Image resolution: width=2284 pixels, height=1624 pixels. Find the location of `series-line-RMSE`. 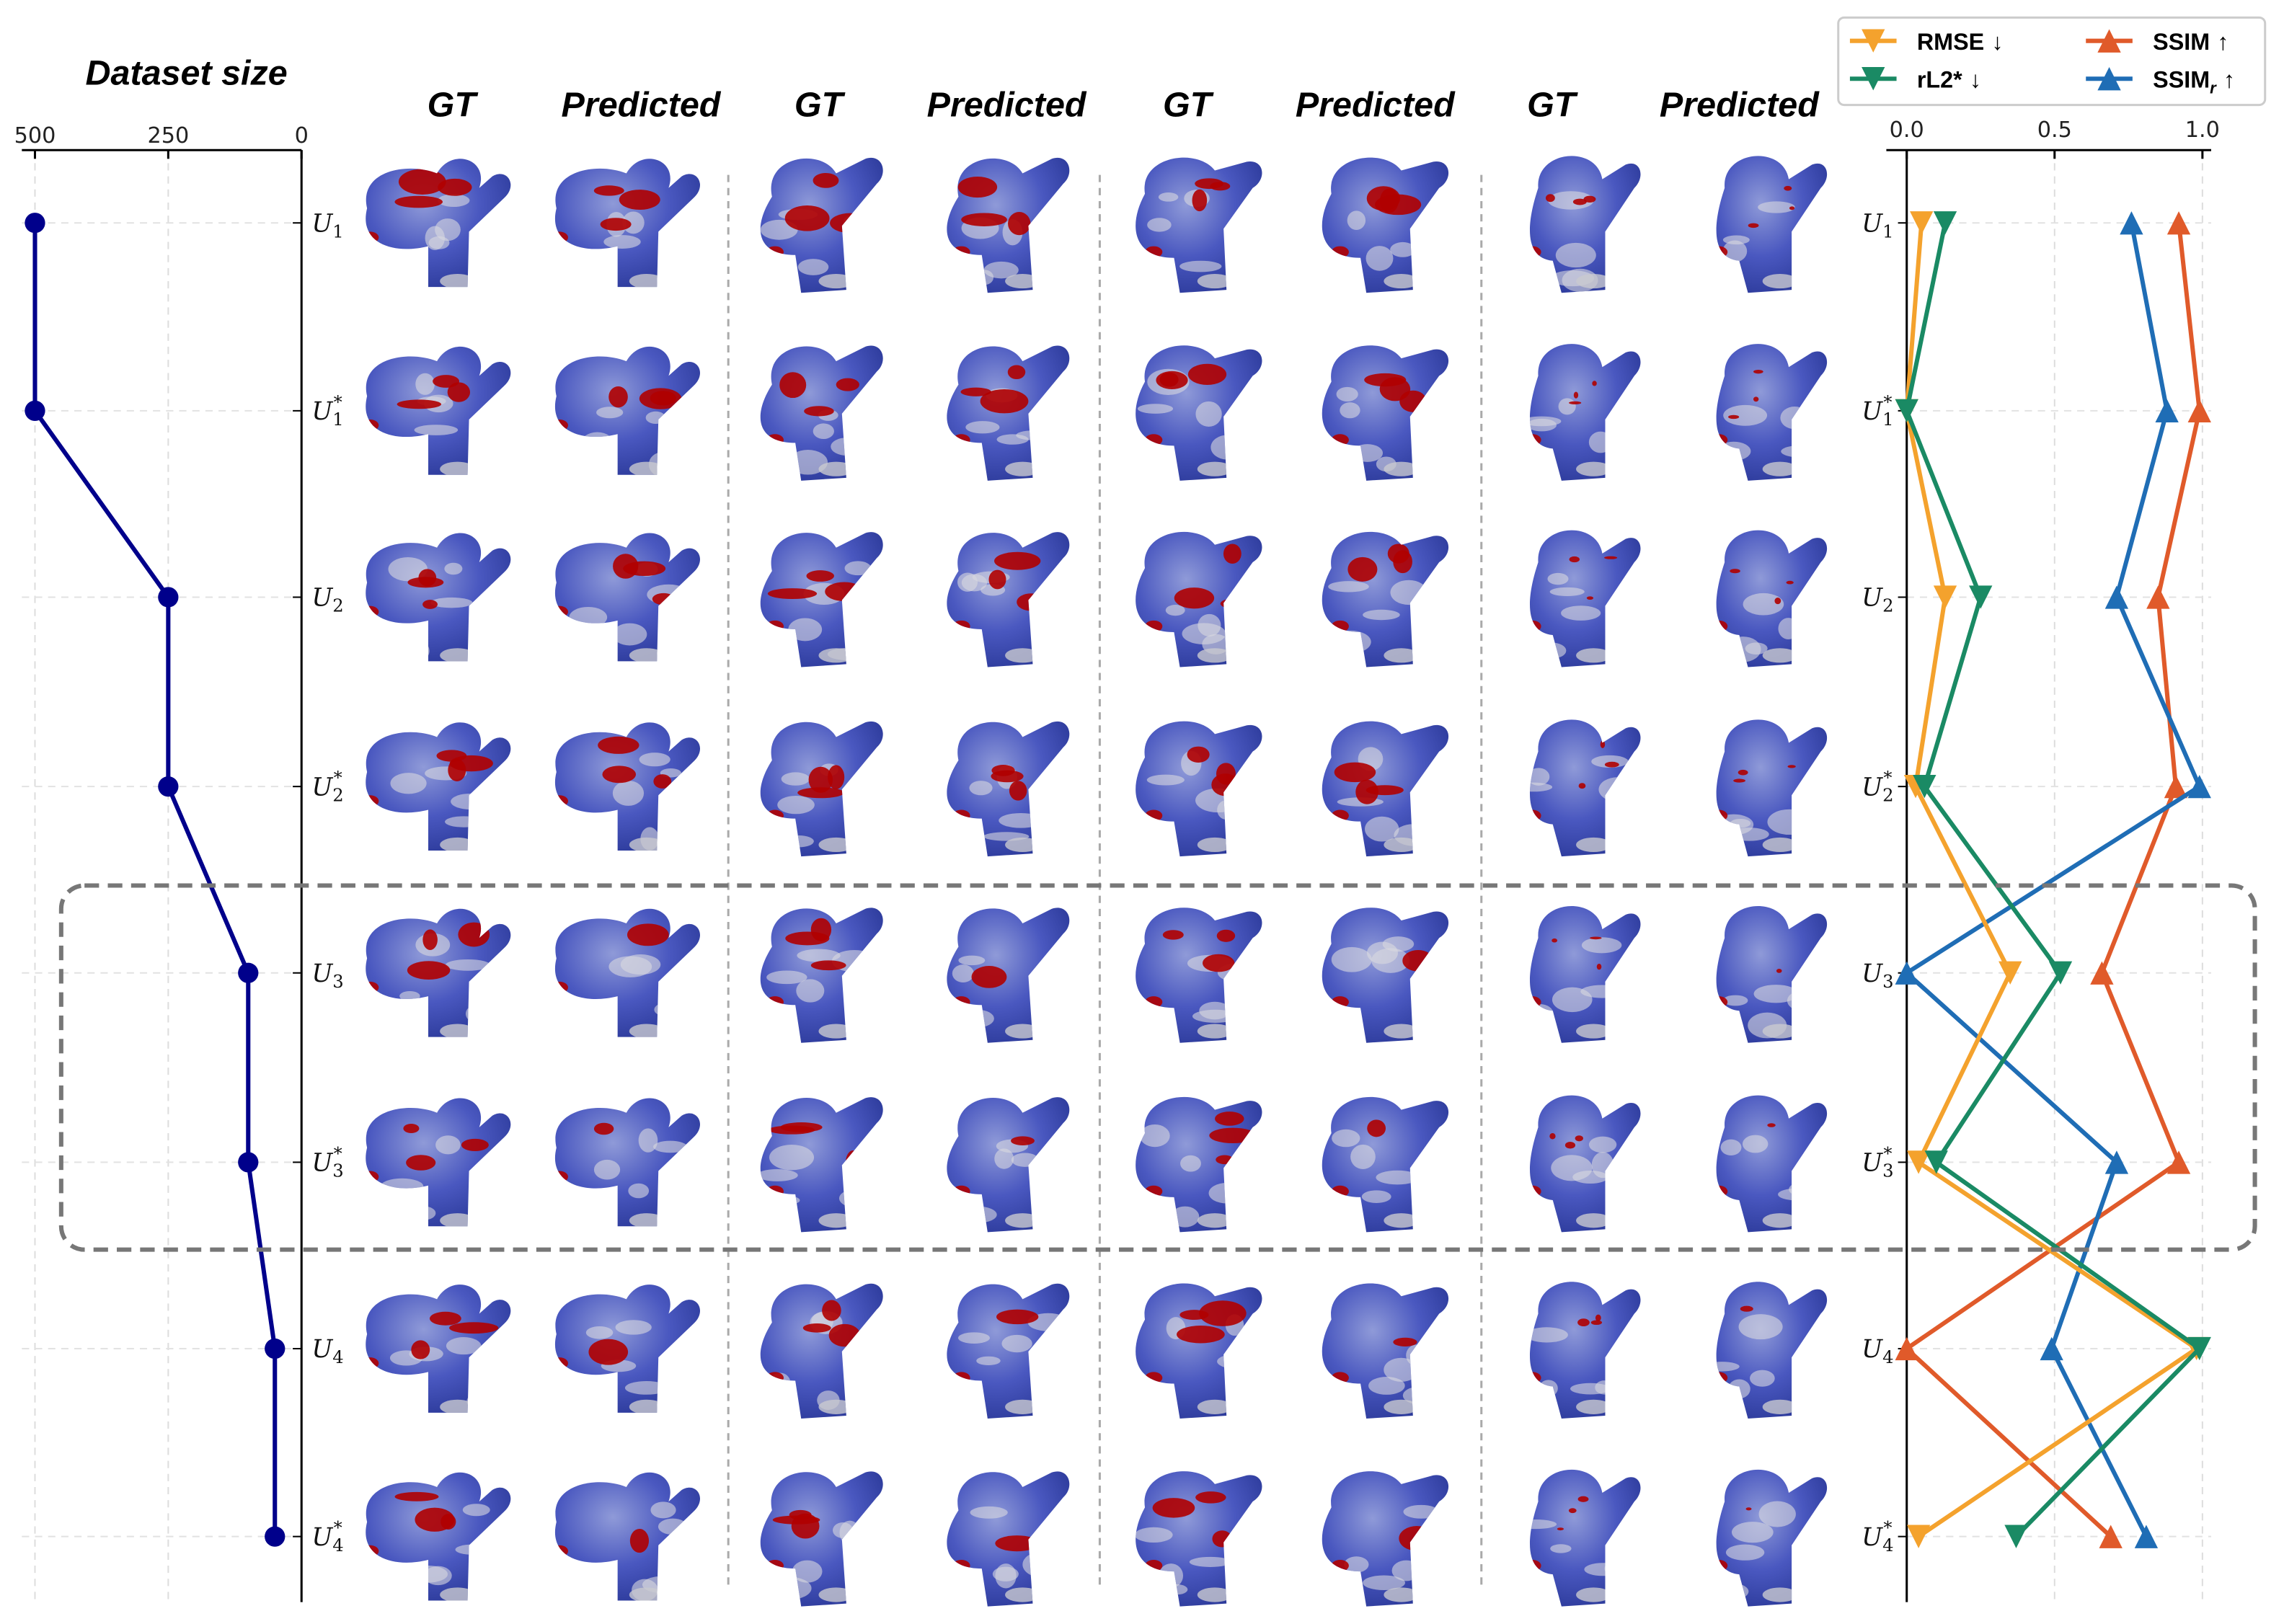

series-line-RMSE is located at coordinates (2052, 881).